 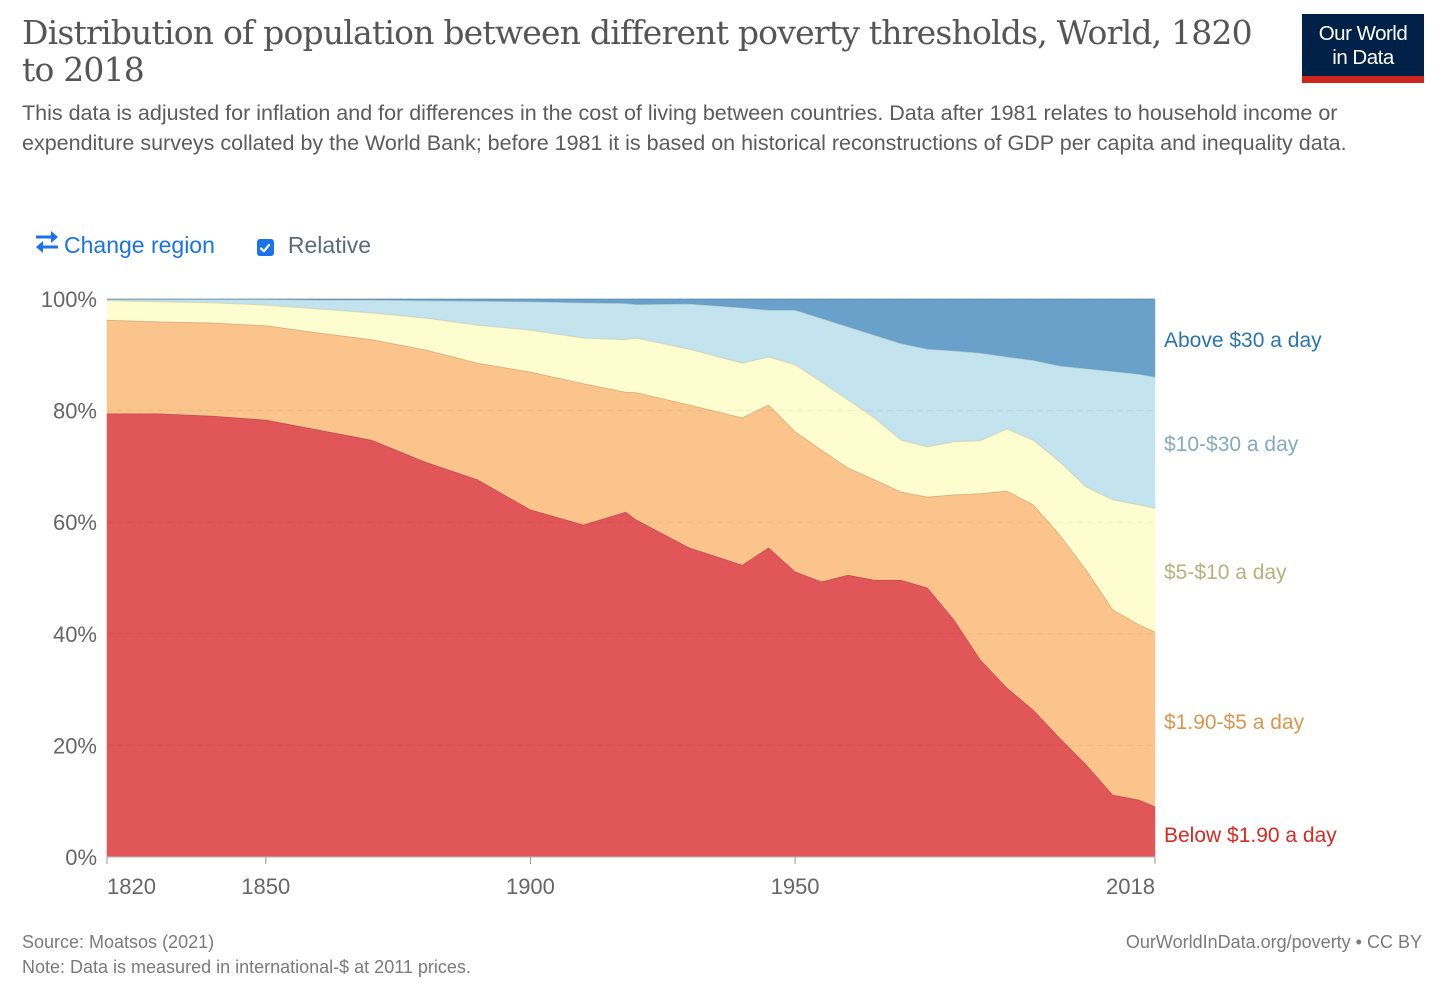 I want to click on x-tick-label: 1850, so click(x=265, y=886).